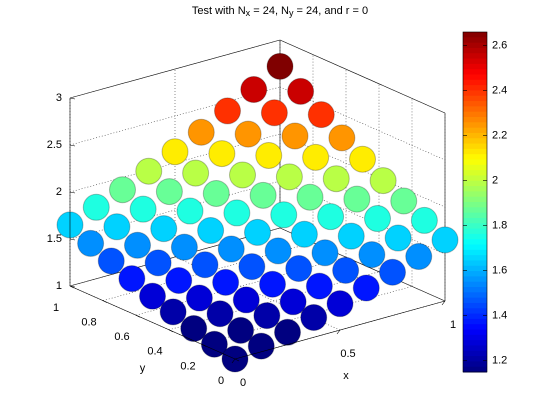 Image resolution: width=560 pixels, height=420 pixels. What do you see at coordinates (56, 308) in the screenshot?
I see `y-tick-label: 1` at bounding box center [56, 308].